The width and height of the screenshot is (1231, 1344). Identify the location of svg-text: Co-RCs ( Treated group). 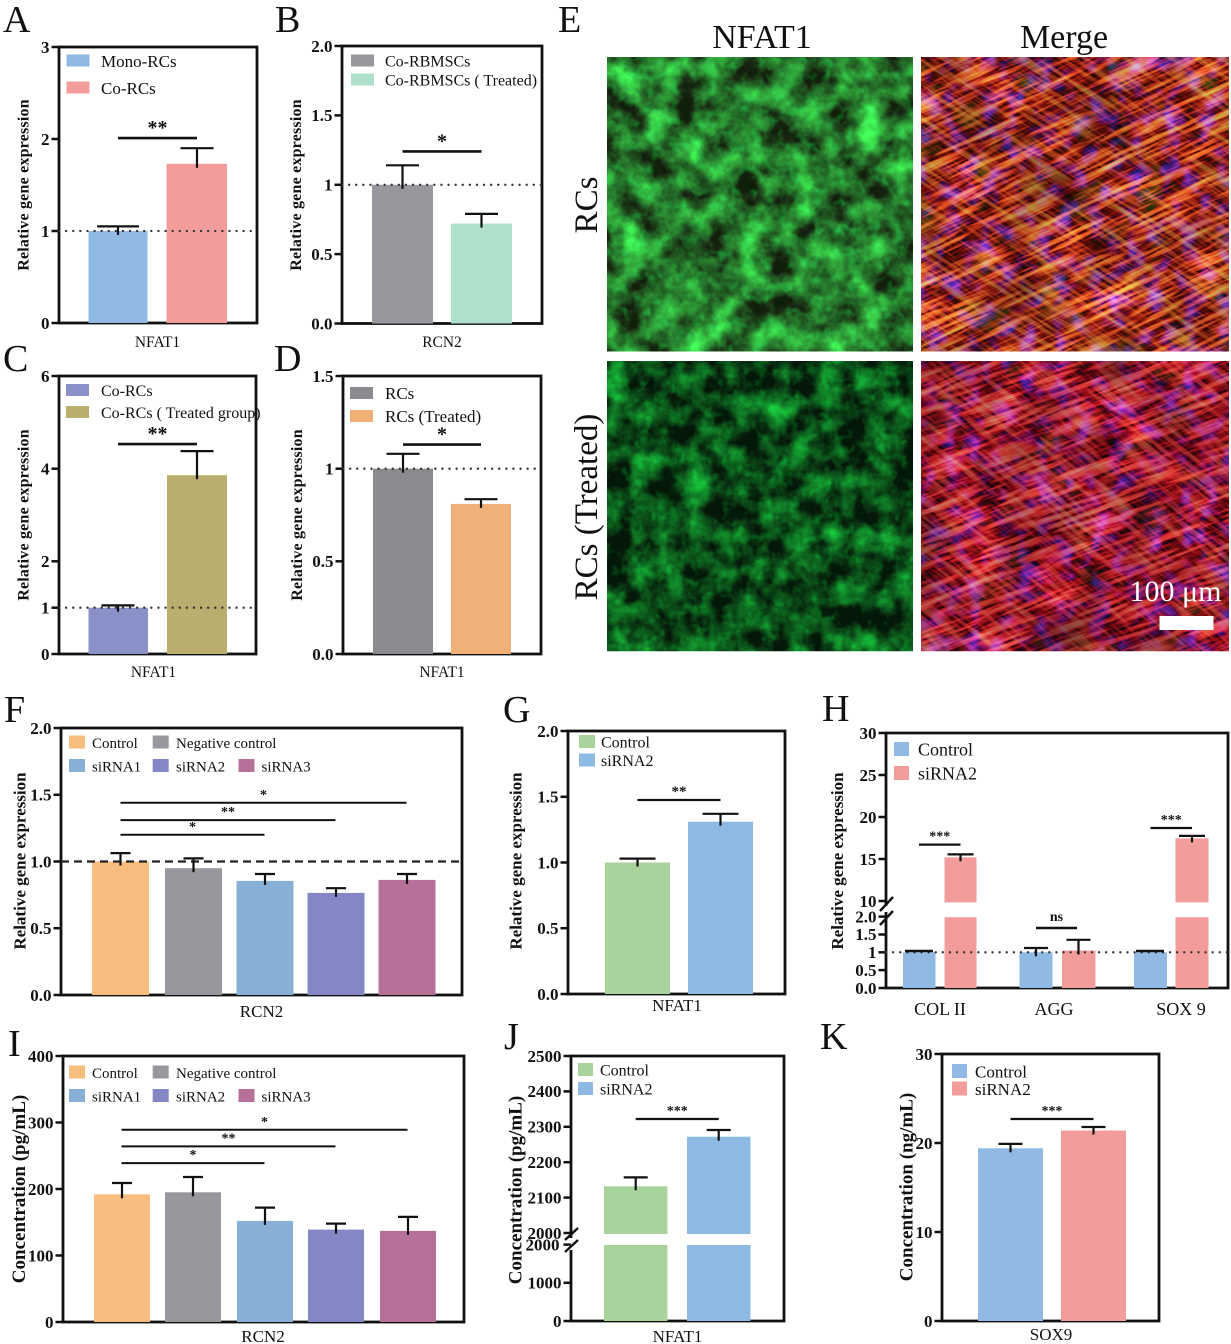
(181, 413).